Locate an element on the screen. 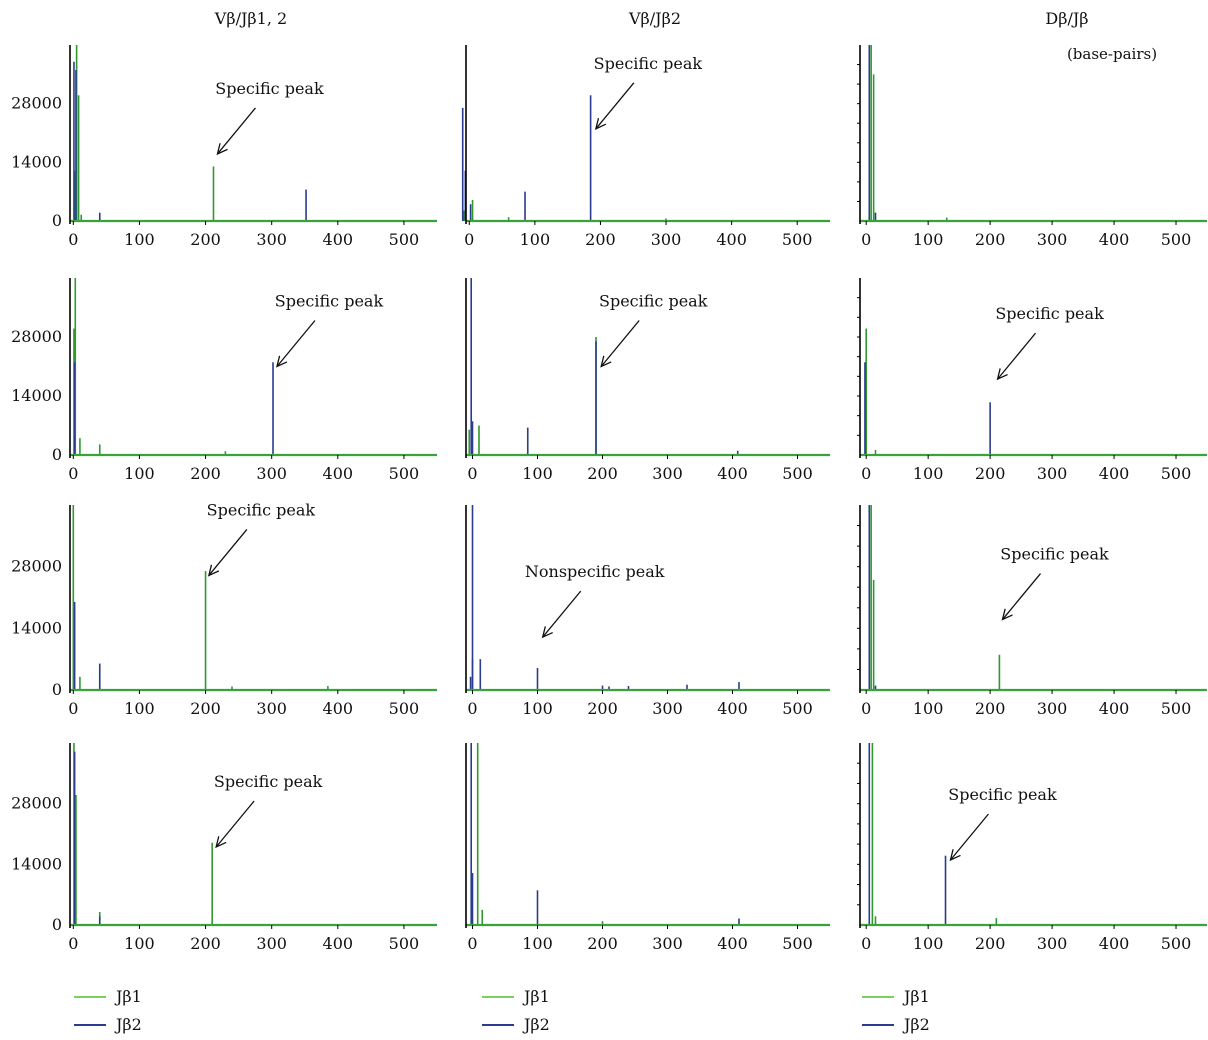  panel-row1-col3: 0 100 200 300 400 500 is located at coordinates (1032, 147).